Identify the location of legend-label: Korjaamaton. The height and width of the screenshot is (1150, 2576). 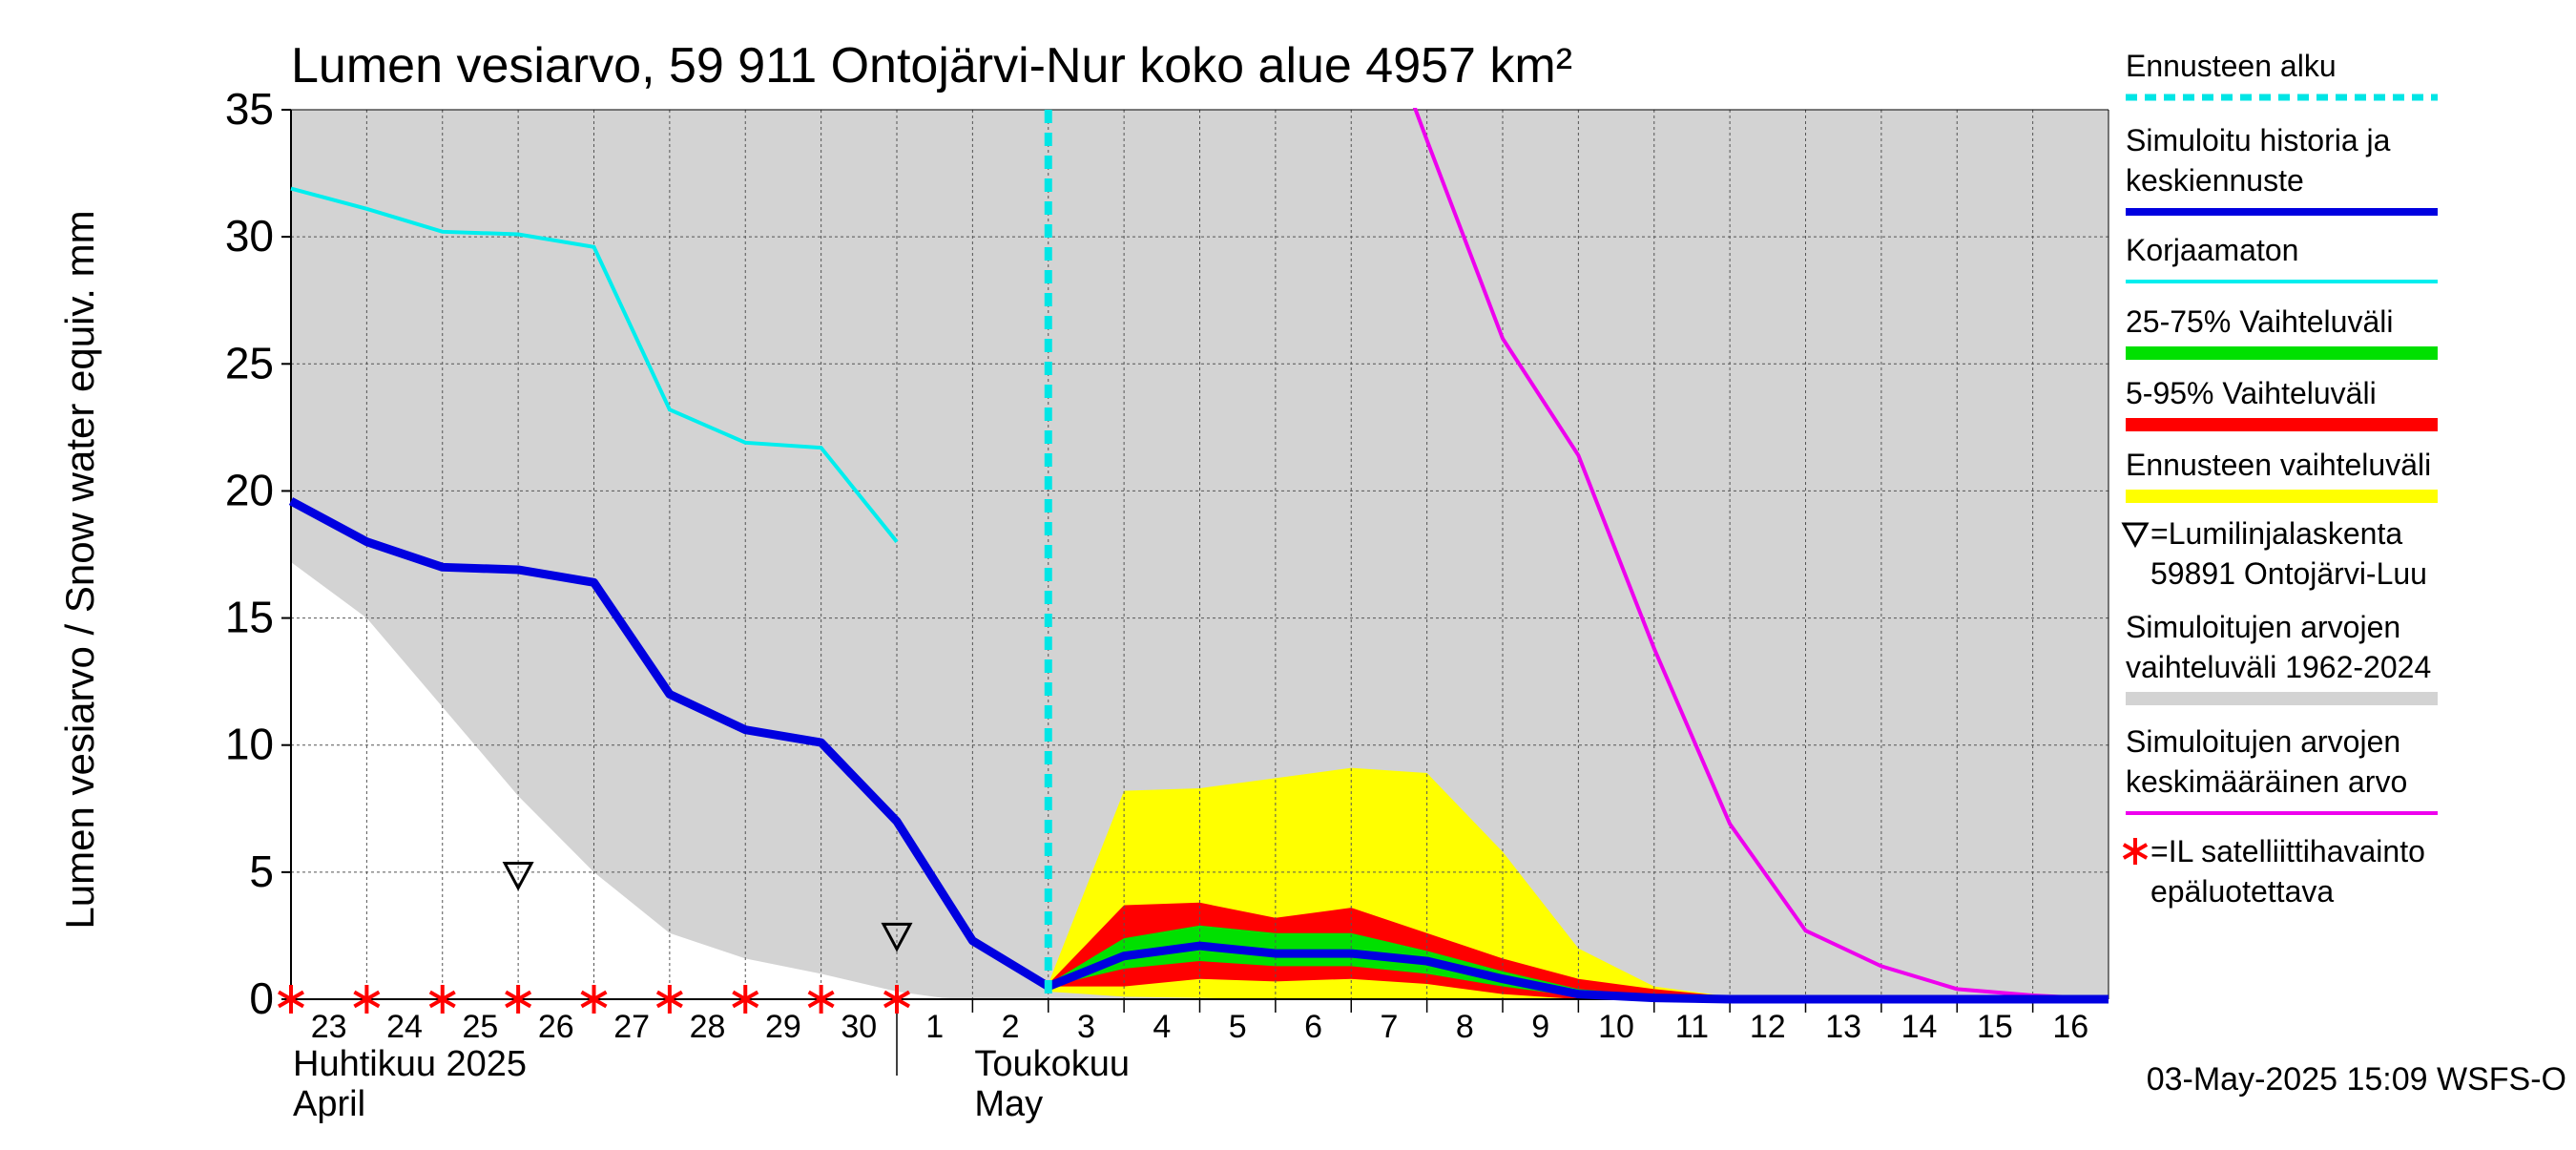
(2212, 250).